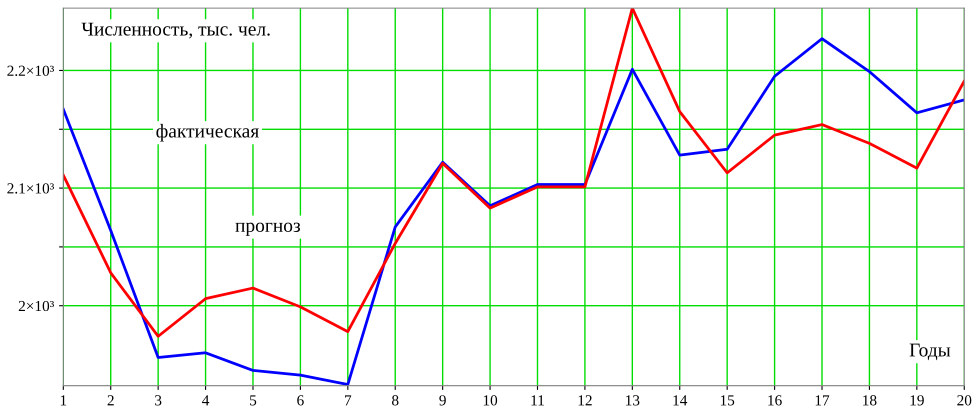 The height and width of the screenshot is (406, 974). Describe the element at coordinates (300, 400) in the screenshot. I see `x-tick-label: 6` at that location.